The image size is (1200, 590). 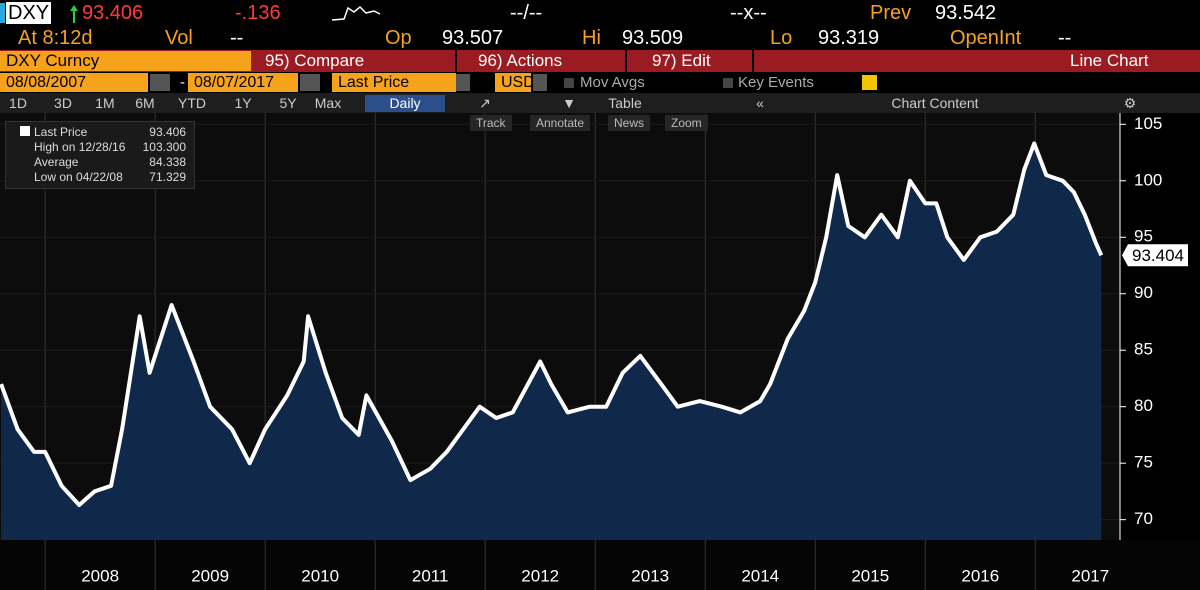 I want to click on period-button: YTD, so click(x=192, y=103).